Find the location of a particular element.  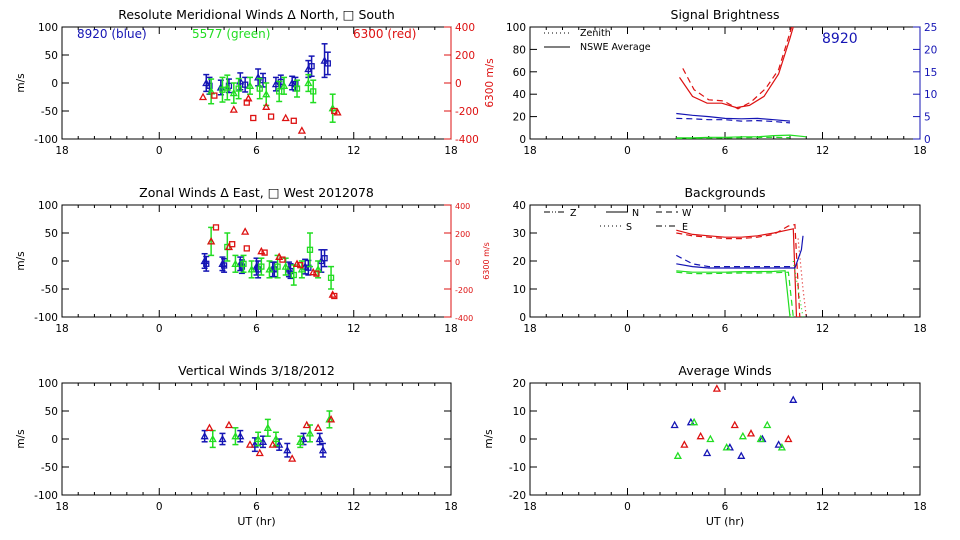

legend-label: Z is located at coordinates (573, 213).